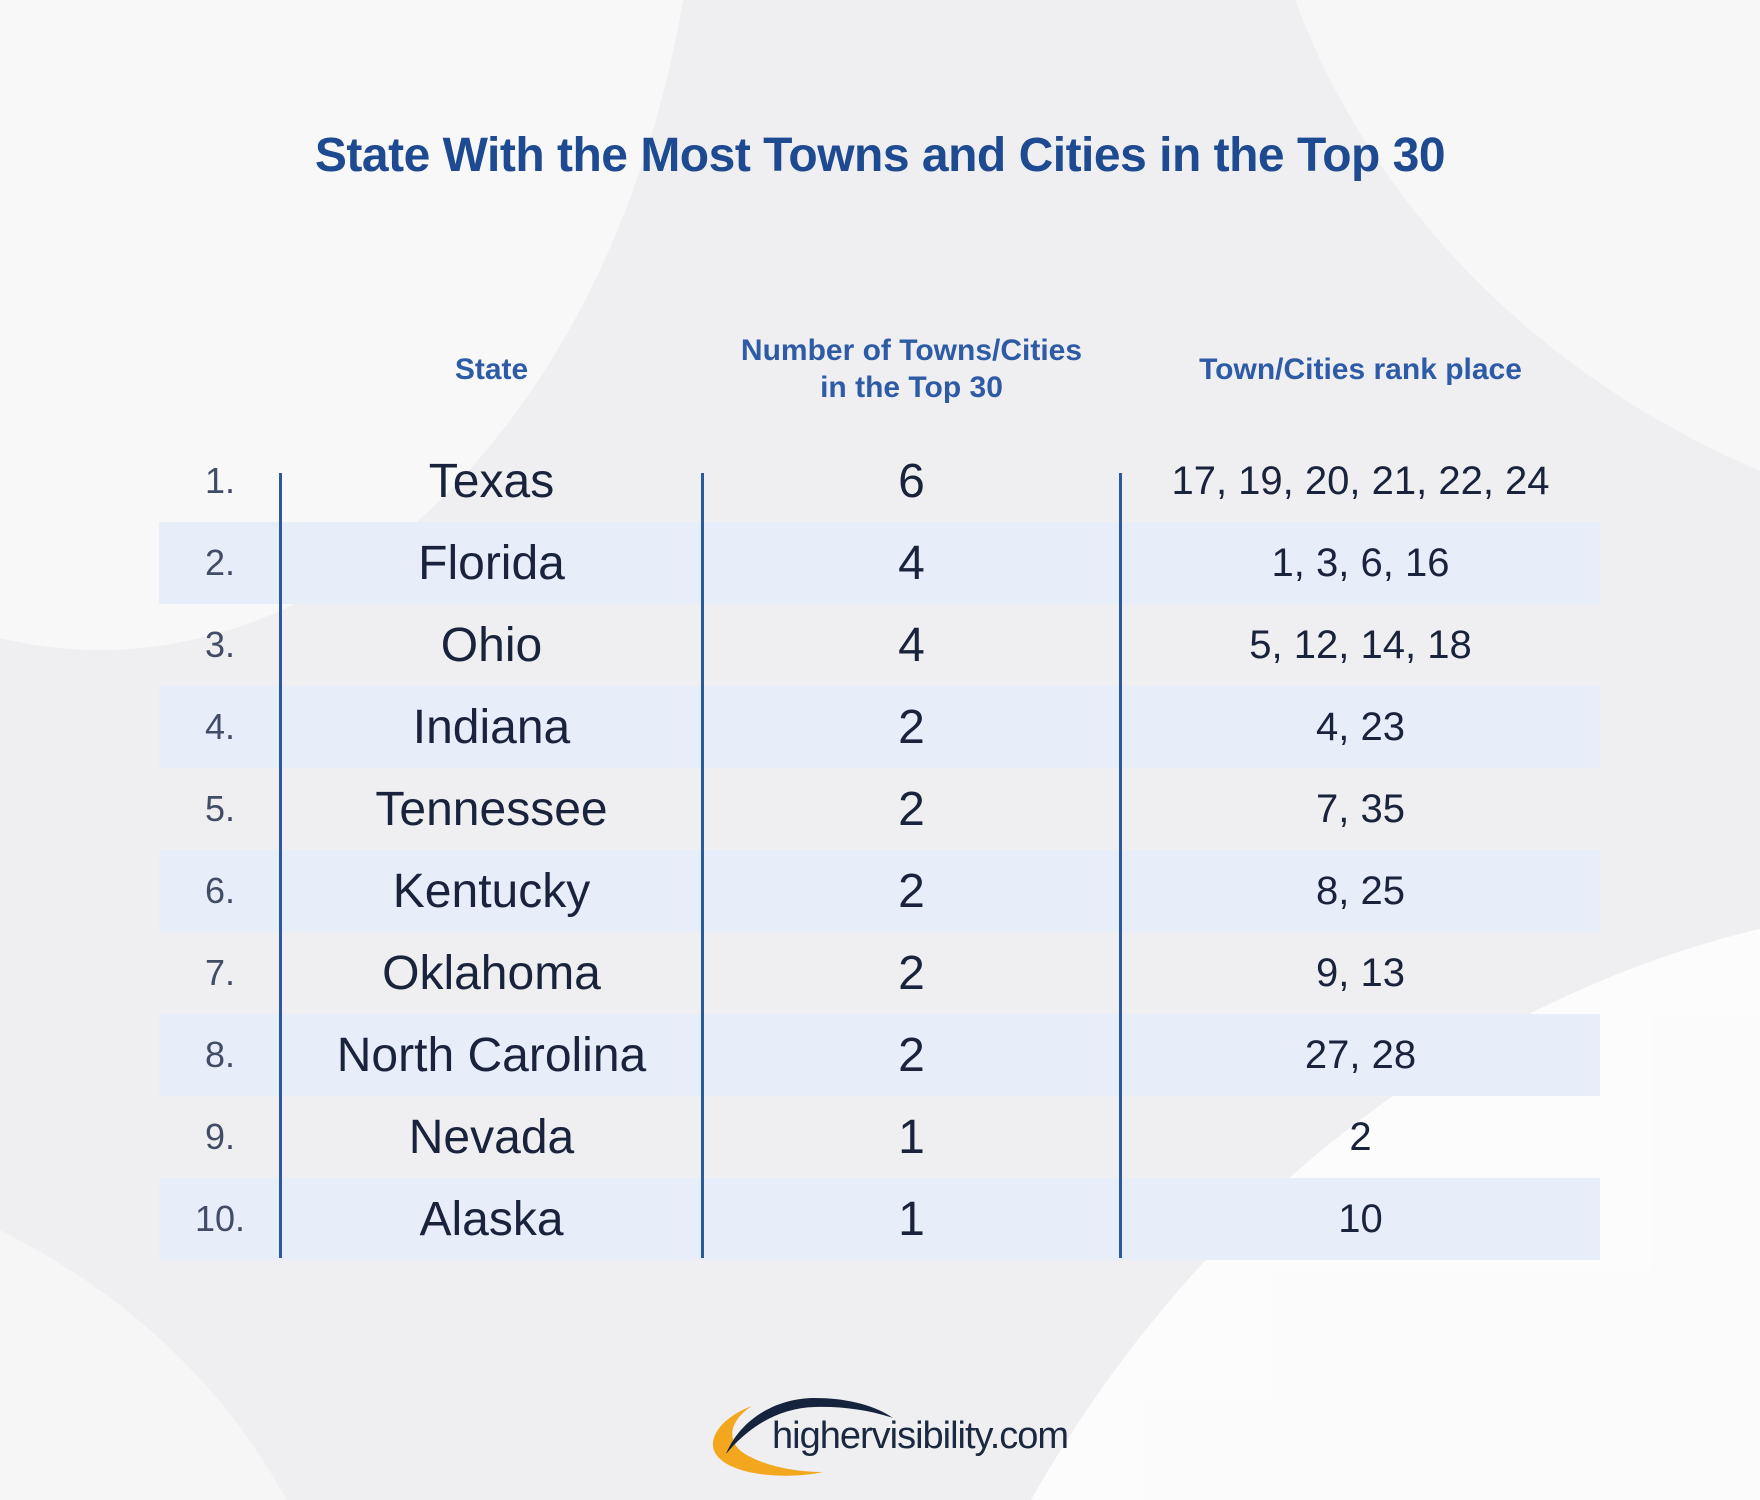 The image size is (1760, 1500). What do you see at coordinates (879, 1219) in the screenshot?
I see `table-row: 10. Alaska 1 10` at bounding box center [879, 1219].